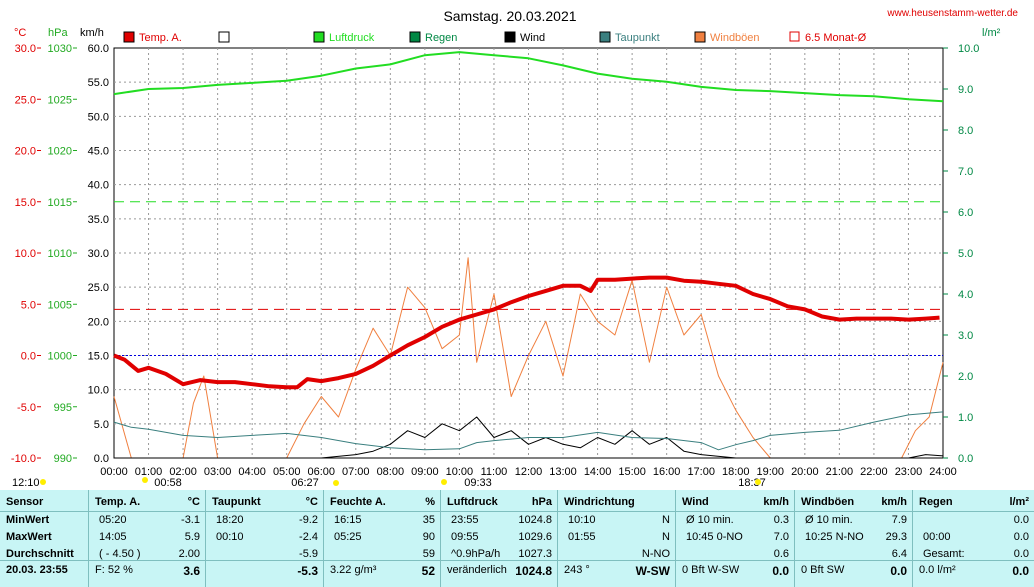 This screenshot has width=1034, height=587. I want to click on time-tick-label: 09:00, so click(425, 472).